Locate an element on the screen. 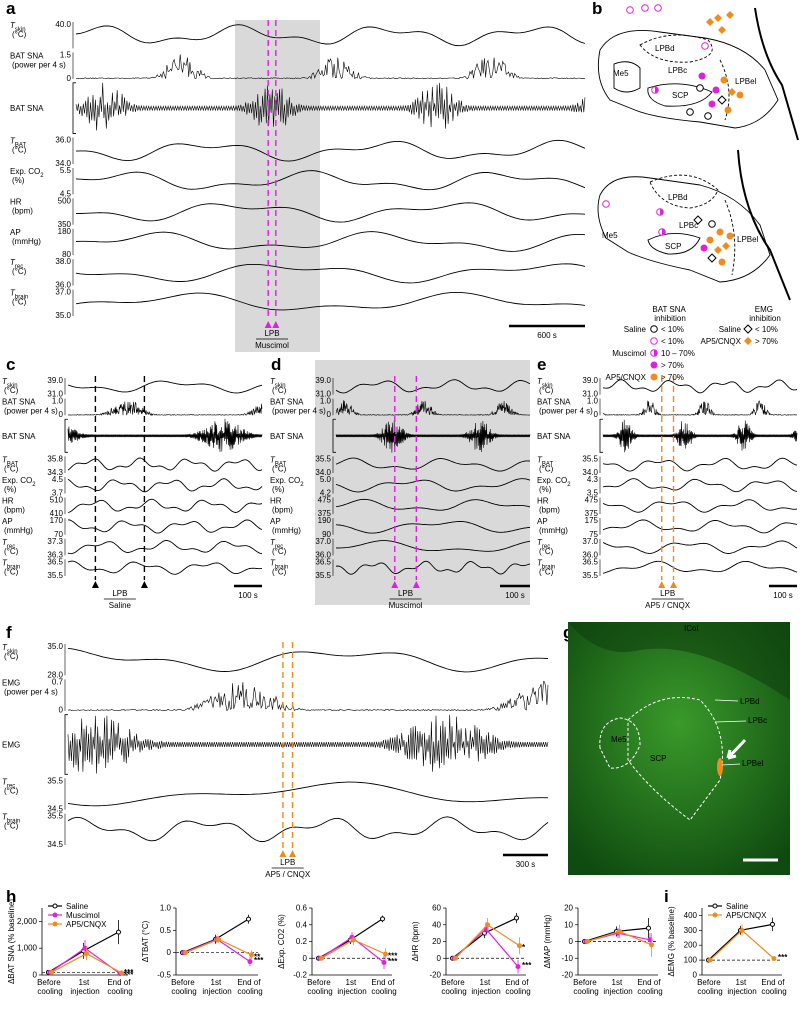 This screenshot has width=800, height=1014. scale-label: 100 s is located at coordinates (515, 595).